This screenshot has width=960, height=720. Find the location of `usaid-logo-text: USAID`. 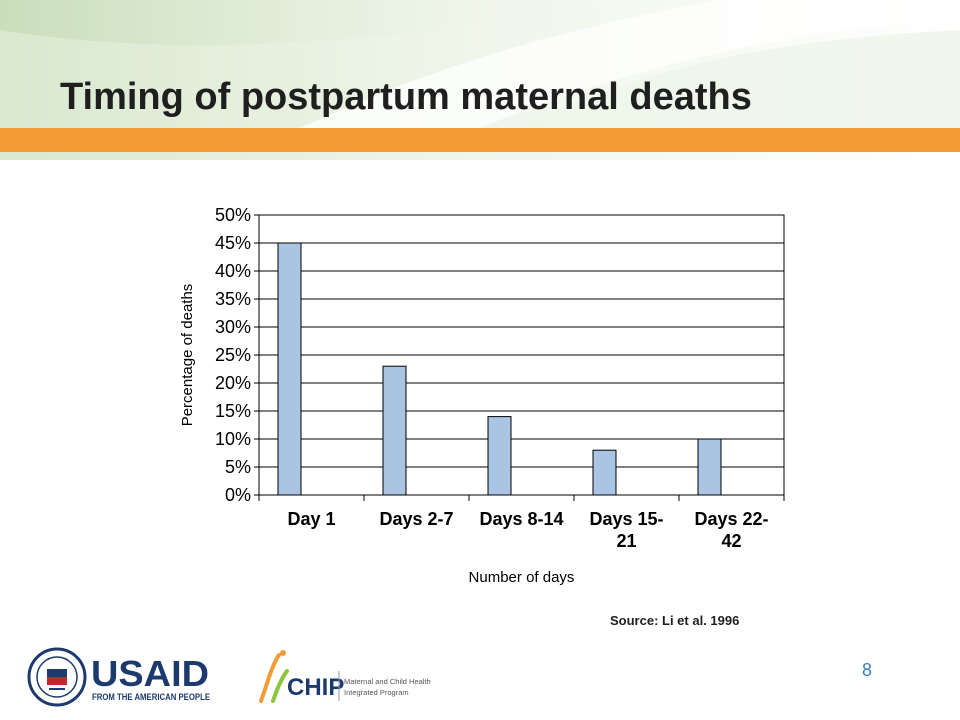

usaid-logo-text: USAID is located at coordinates (150, 673).